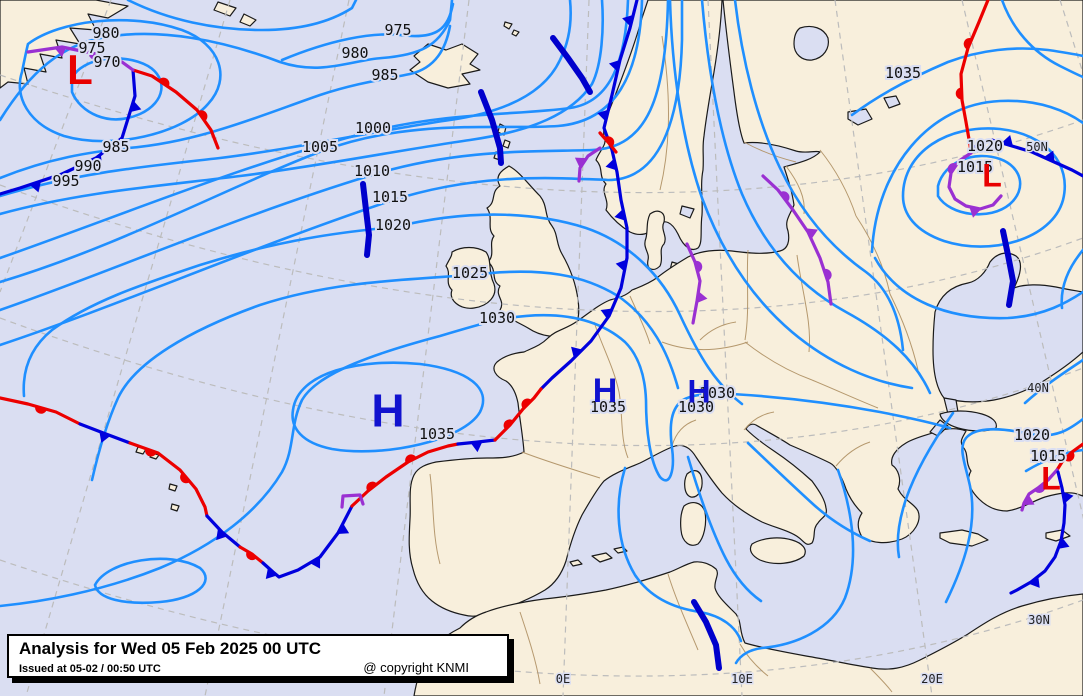 This screenshot has width=1083, height=696. What do you see at coordinates (790, 157) in the screenshot?
I see `lakes` at bounding box center [790, 157].